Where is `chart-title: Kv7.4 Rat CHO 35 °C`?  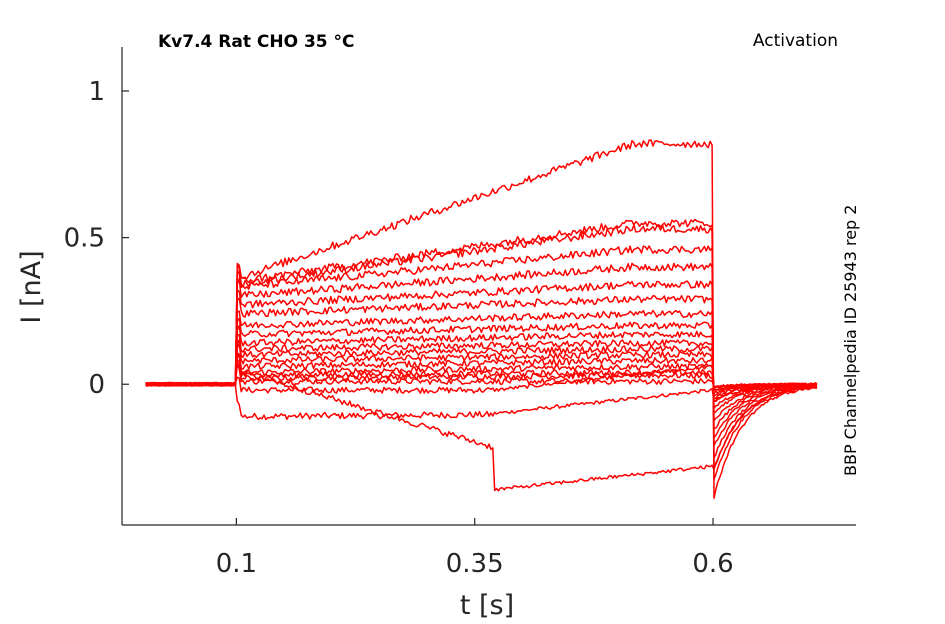
chart-title: Kv7.4 Rat CHO 35 °C is located at coordinates (256, 42).